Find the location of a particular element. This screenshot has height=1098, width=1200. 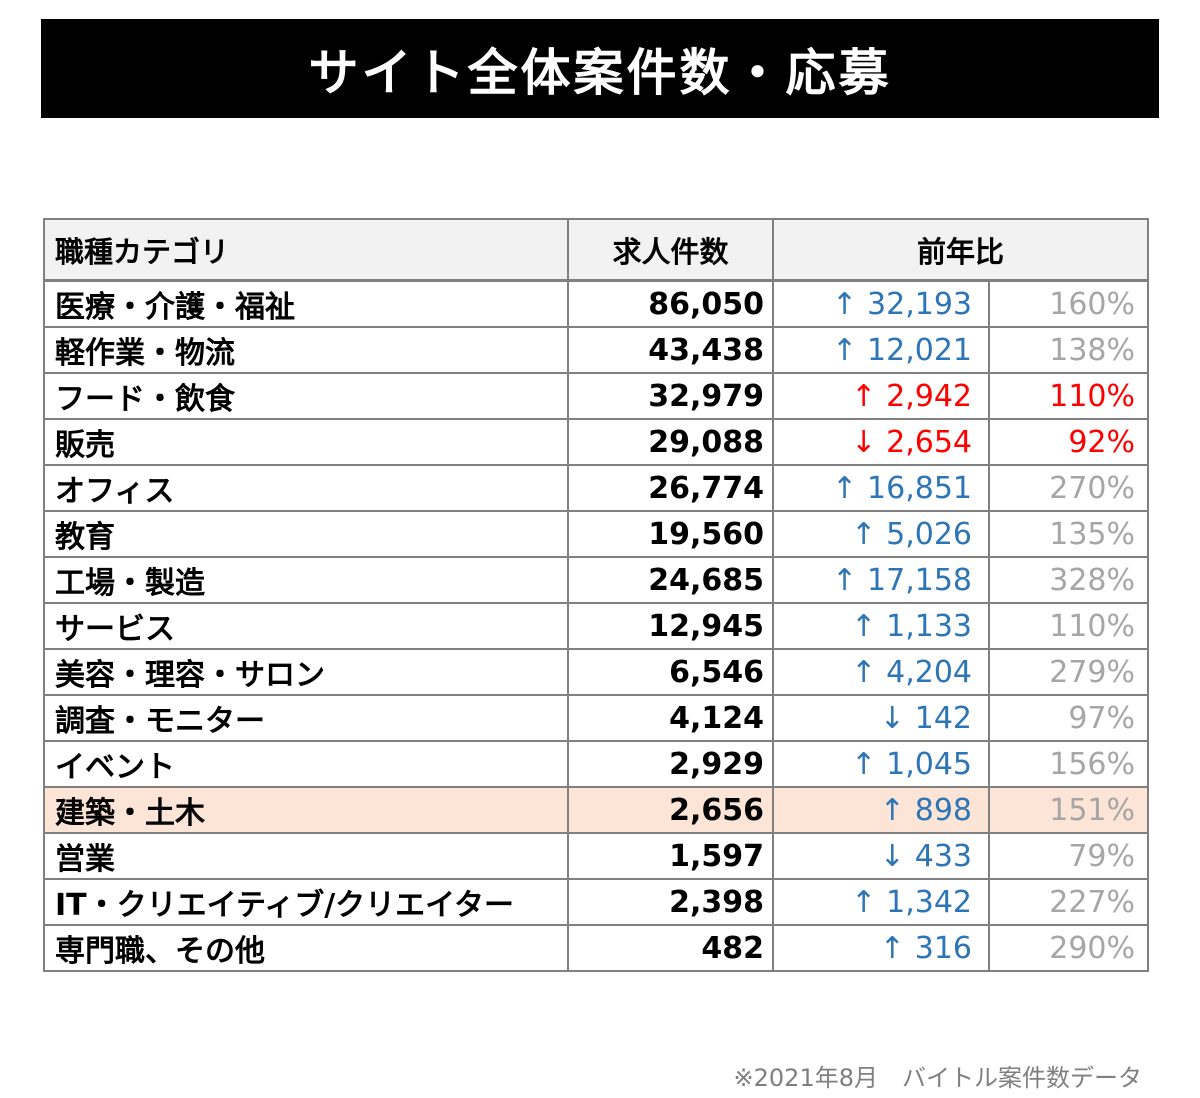

table-row: フード・飲食 32,979 ↑ 2,942 110% is located at coordinates (596, 396).